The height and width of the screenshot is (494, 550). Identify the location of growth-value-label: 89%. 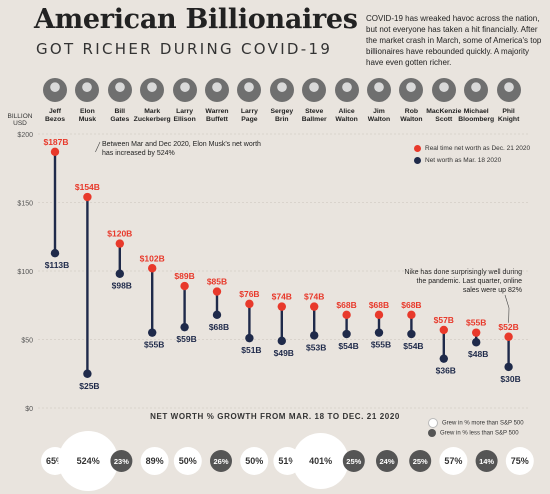
(155, 461).